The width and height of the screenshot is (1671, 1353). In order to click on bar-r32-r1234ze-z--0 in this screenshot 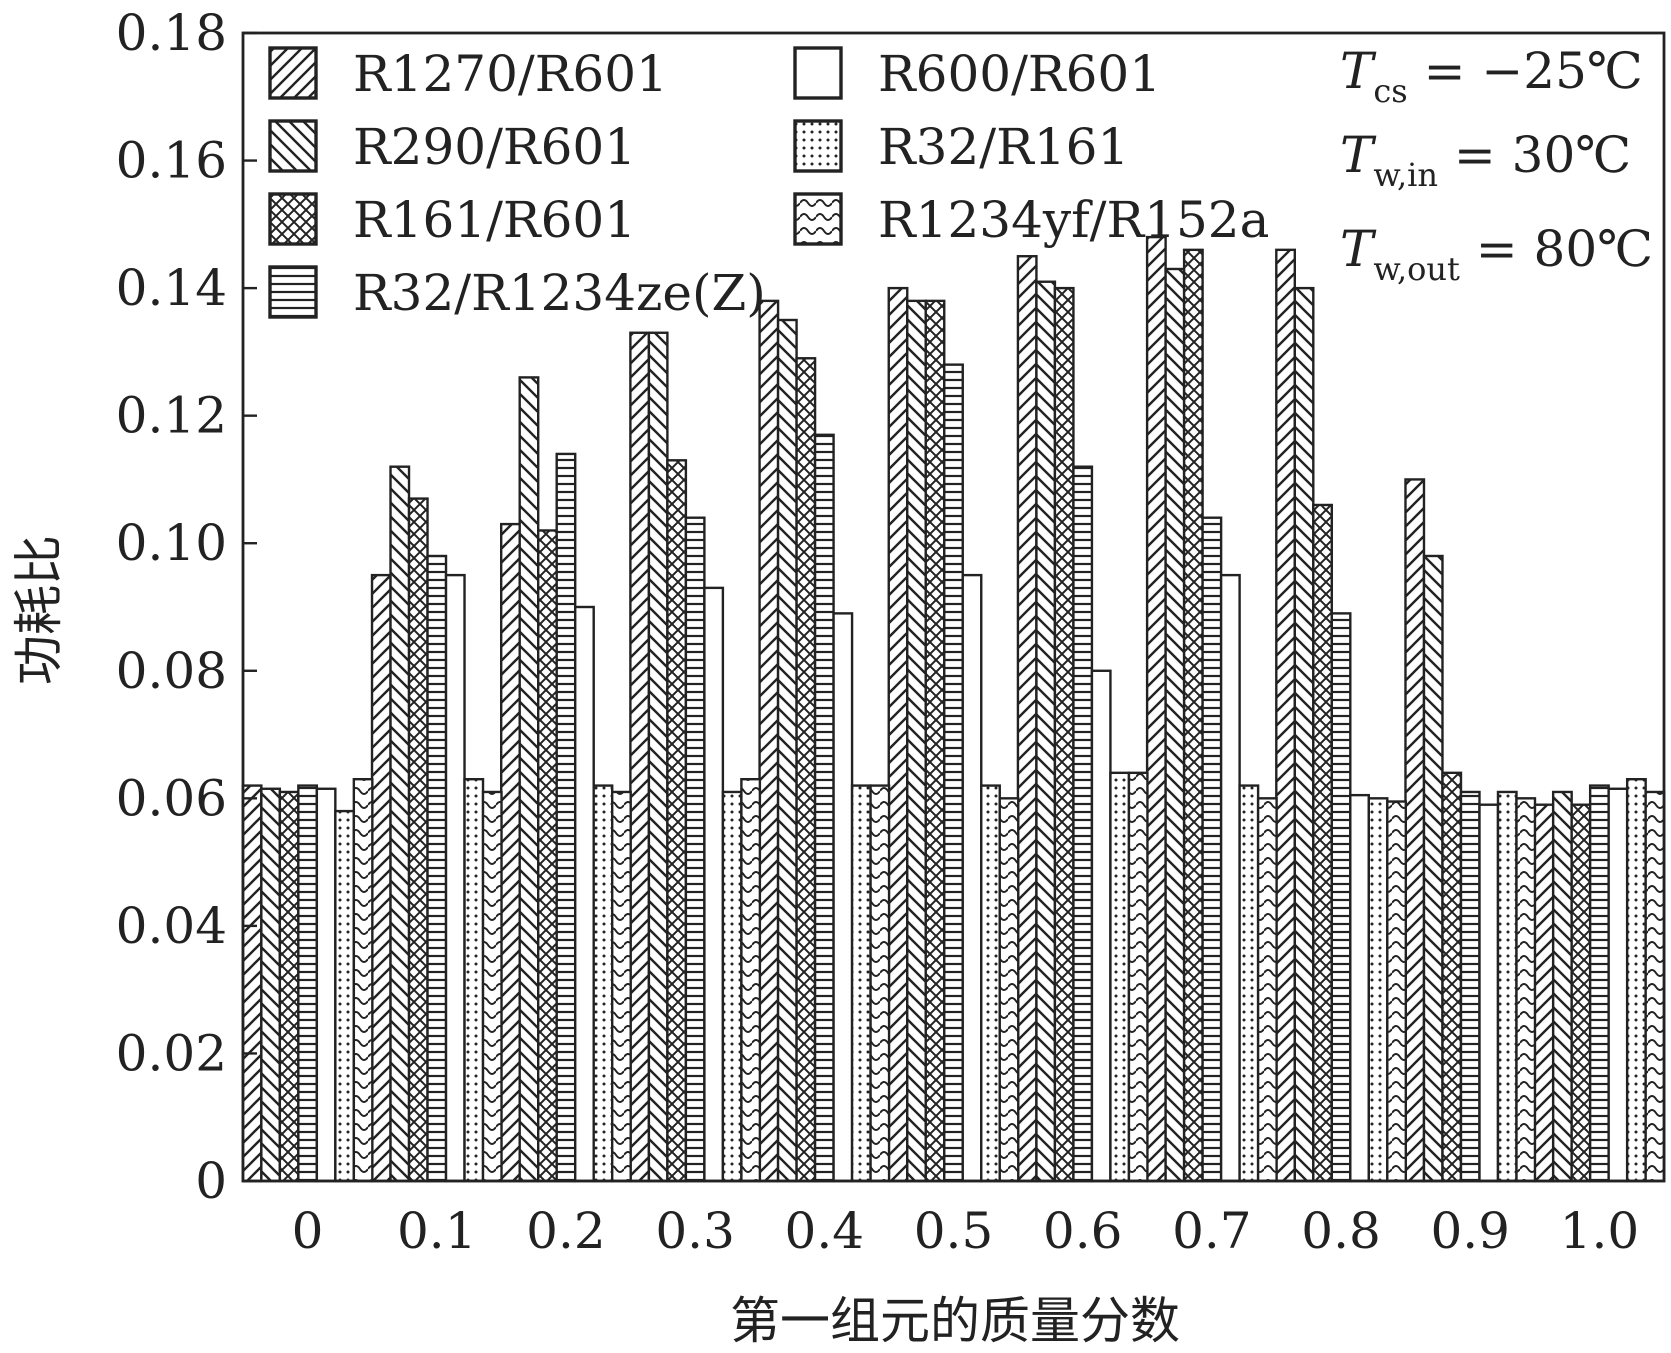, I will do `click(308, 983)`.